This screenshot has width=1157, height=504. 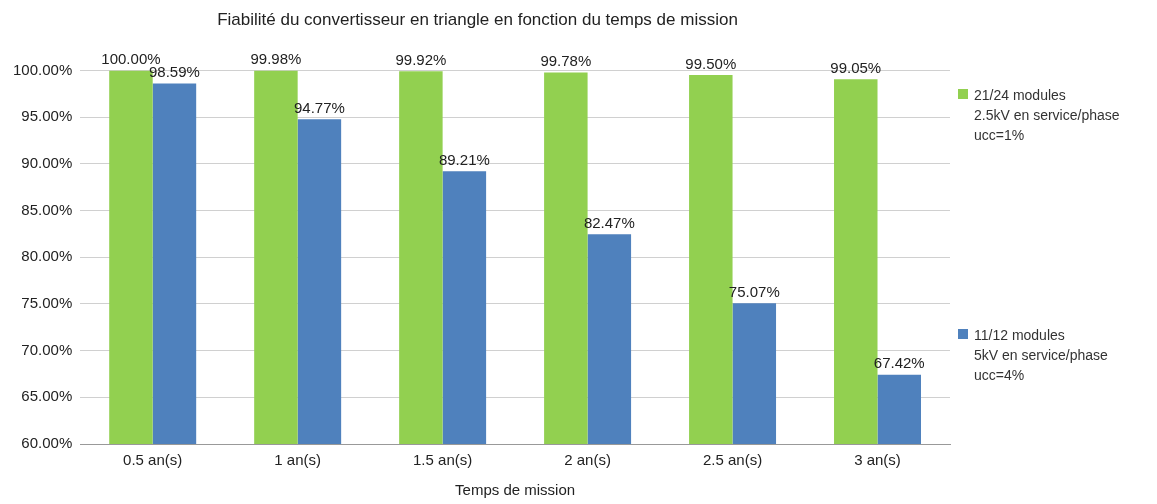 I want to click on y-tick-label: 85.00%, so click(x=47, y=209).